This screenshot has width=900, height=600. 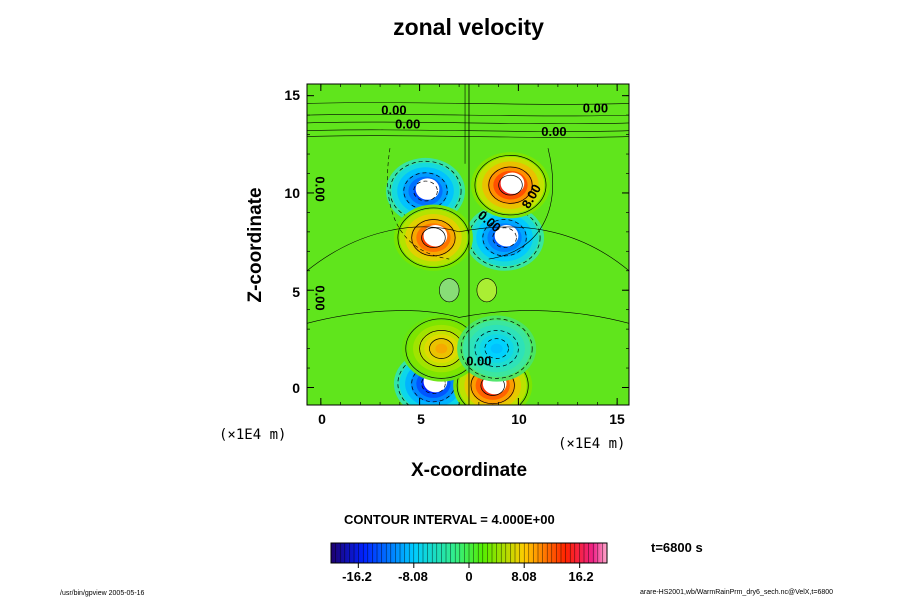 What do you see at coordinates (581, 576) in the screenshot?
I see `colorbar-tick-label: 16.2` at bounding box center [581, 576].